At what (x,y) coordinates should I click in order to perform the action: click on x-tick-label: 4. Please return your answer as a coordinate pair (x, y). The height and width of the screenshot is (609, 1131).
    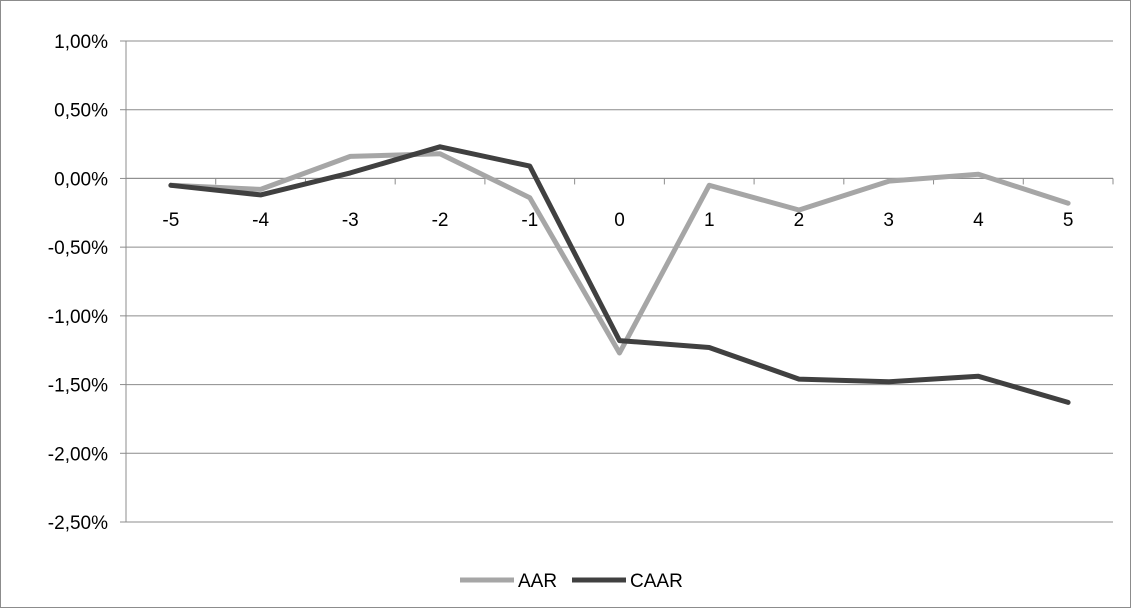
    Looking at the image, I should click on (978, 220).